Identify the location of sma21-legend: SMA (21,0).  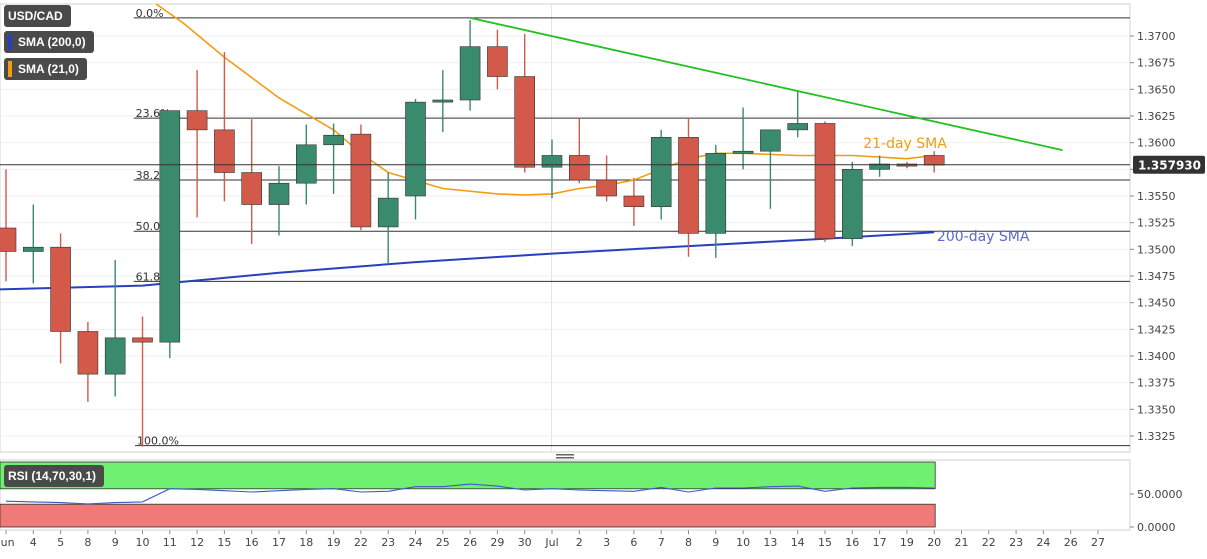
(45, 69).